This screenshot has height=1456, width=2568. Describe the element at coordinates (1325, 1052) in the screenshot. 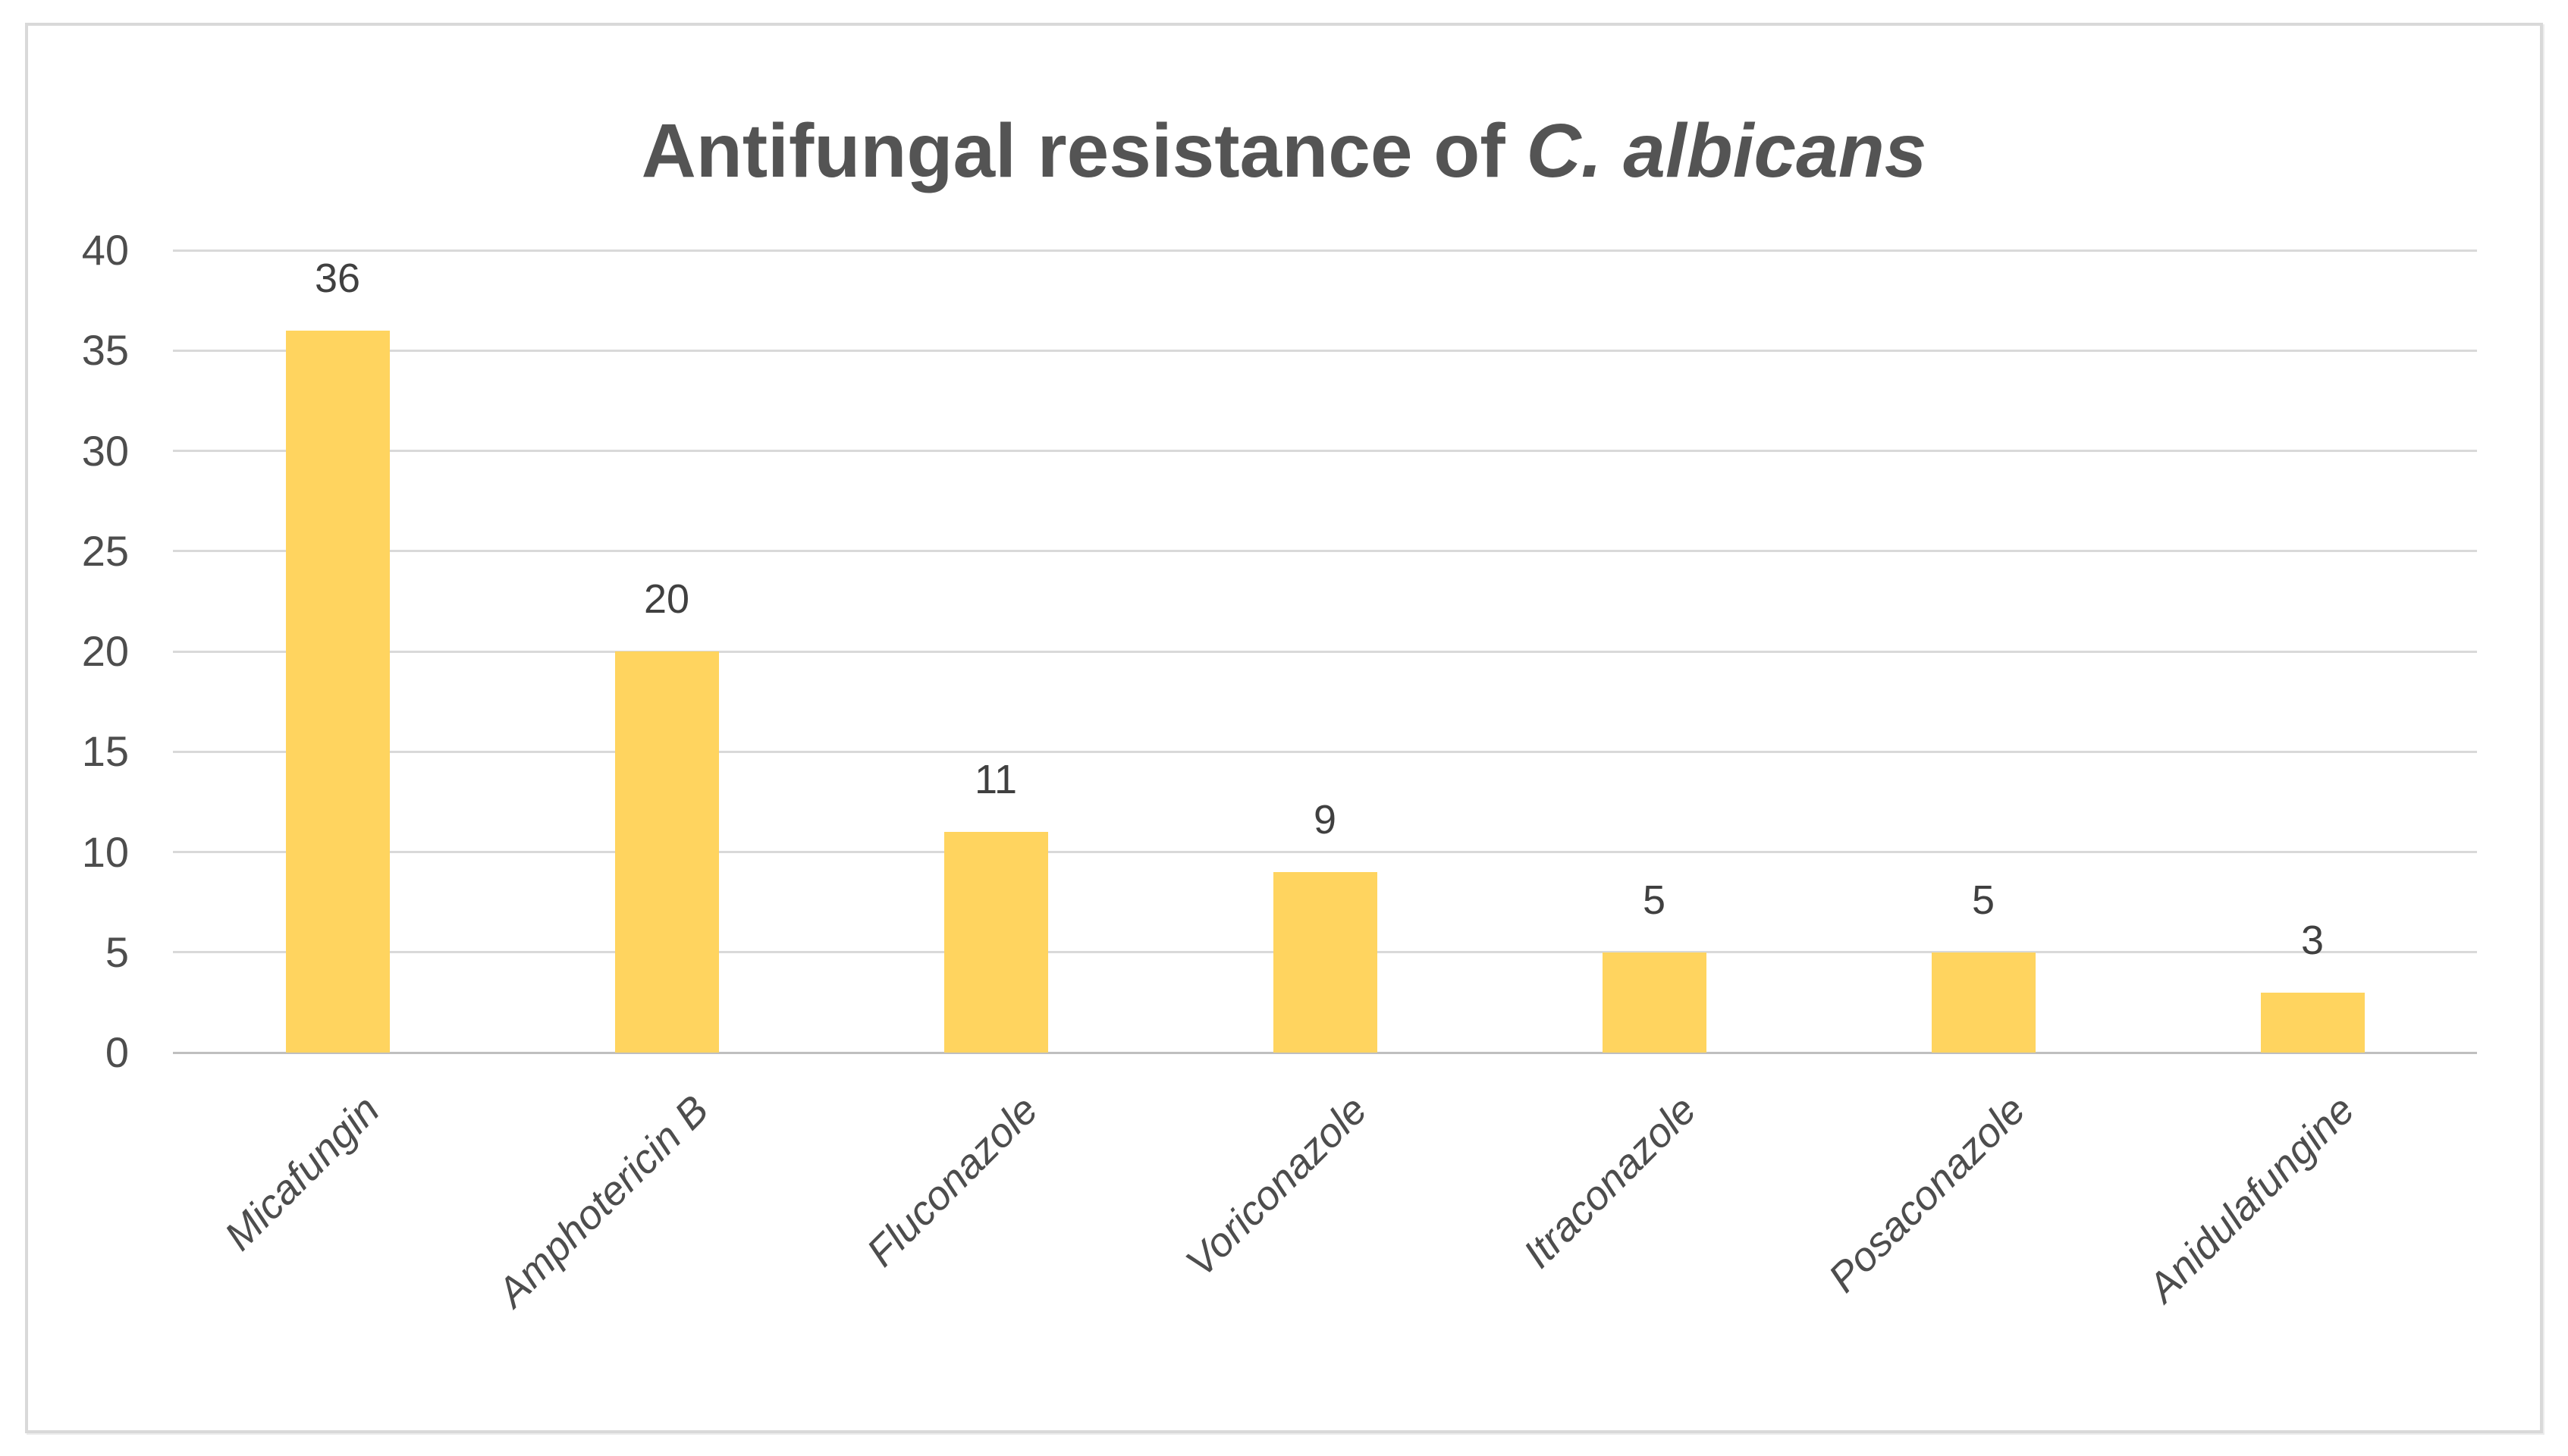

I see `x-axis-line` at that location.